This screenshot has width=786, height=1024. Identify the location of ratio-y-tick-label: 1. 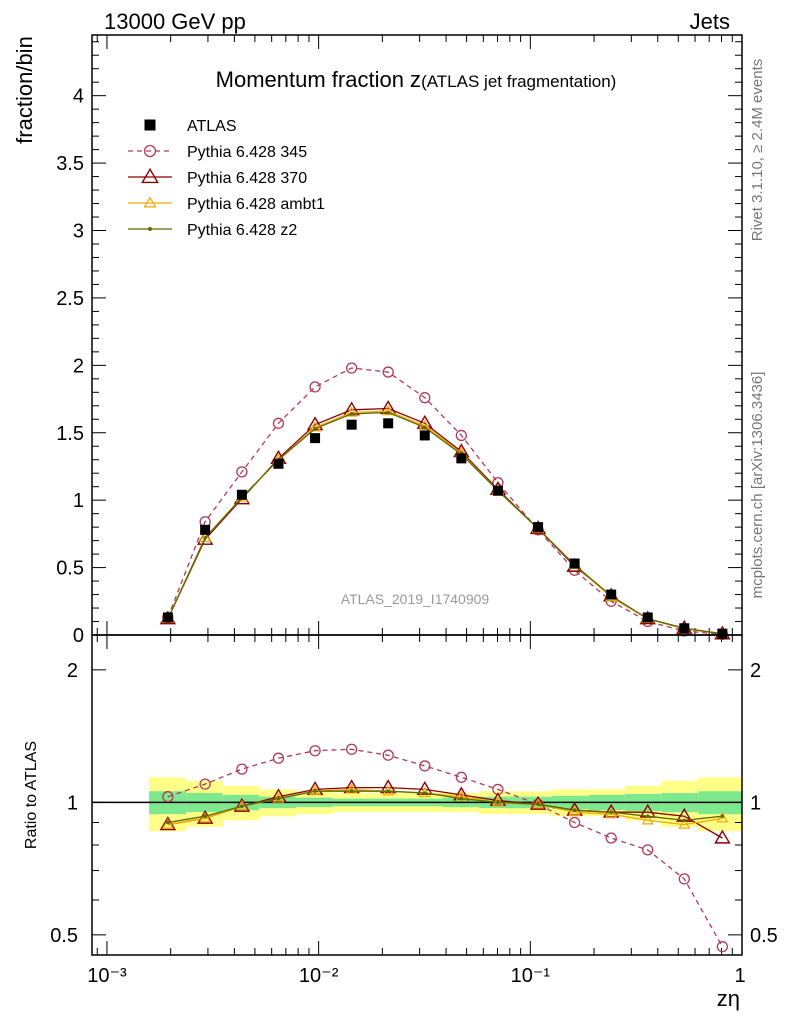
(72, 803).